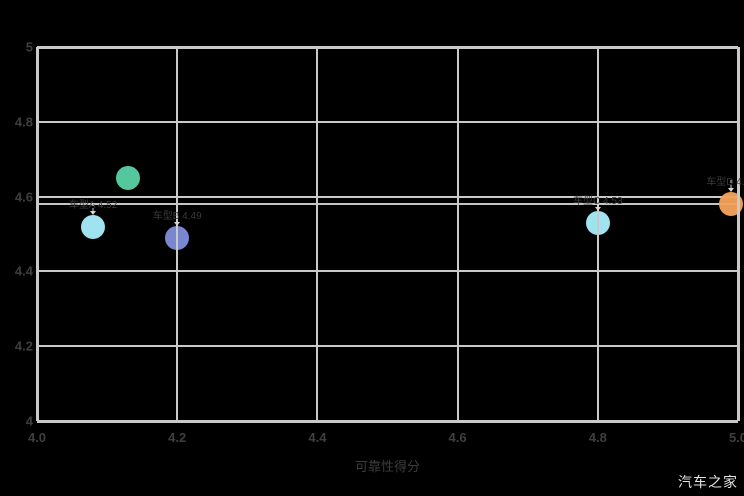 The width and height of the screenshot is (744, 496). What do you see at coordinates (128, 177) in the screenshot?
I see `green-point` at bounding box center [128, 177].